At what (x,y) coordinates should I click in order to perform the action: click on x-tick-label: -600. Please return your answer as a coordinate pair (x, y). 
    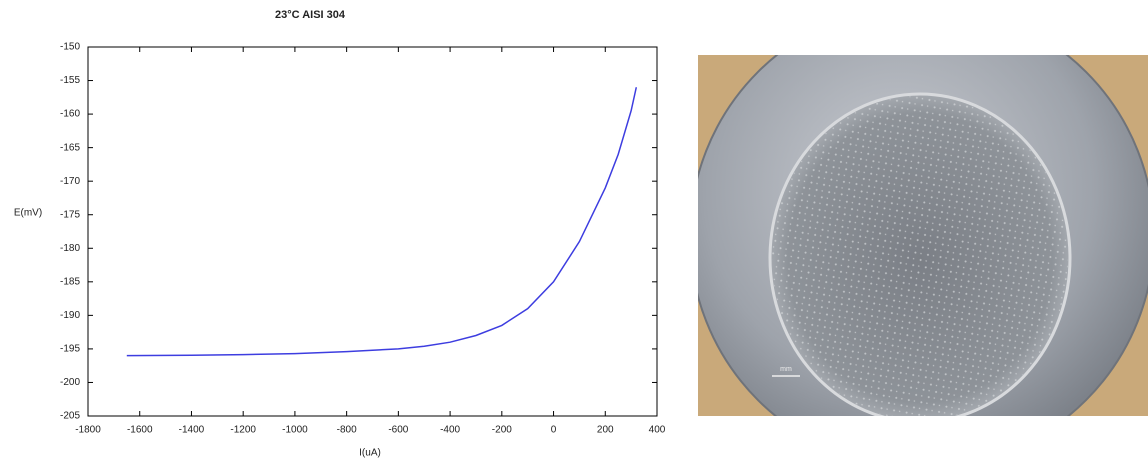
    Looking at the image, I should click on (398, 430).